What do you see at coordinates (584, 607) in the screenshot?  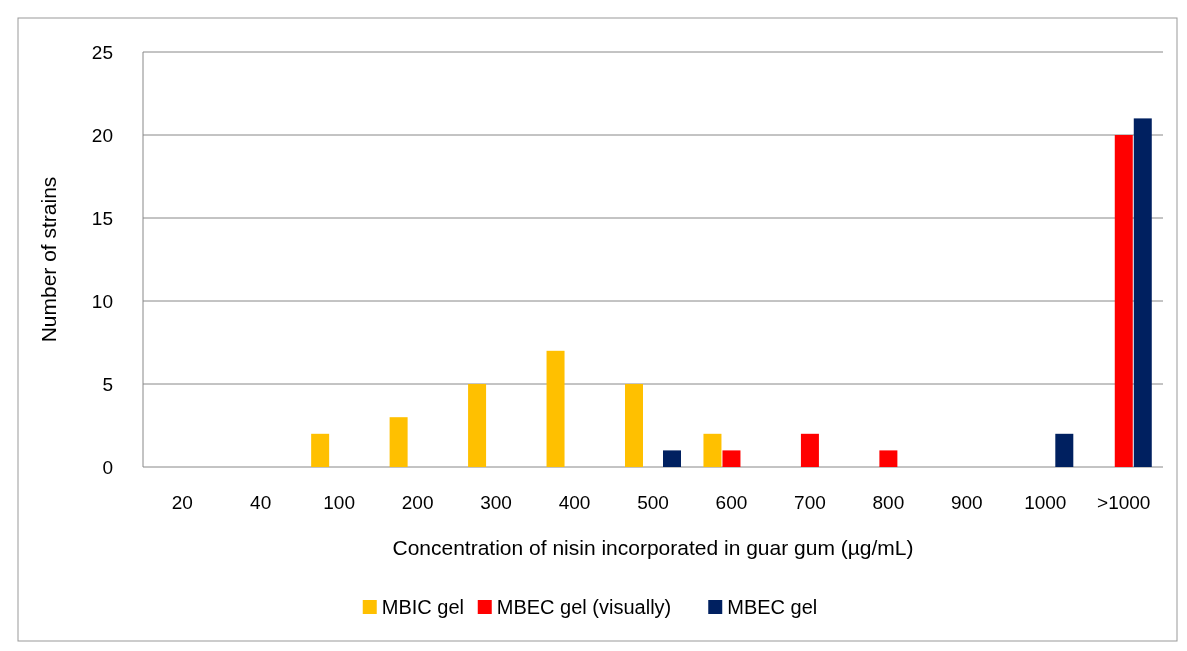 I see `legend-label: MBEC gel (visually)` at bounding box center [584, 607].